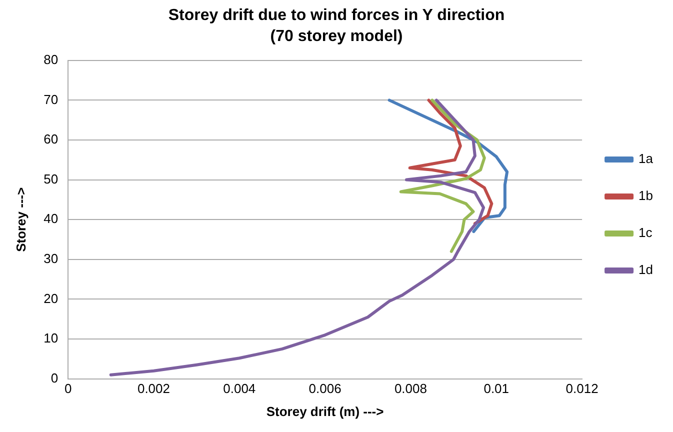 The width and height of the screenshot is (673, 432). What do you see at coordinates (153, 388) in the screenshot?
I see `x-tick-label: 0.002` at bounding box center [153, 388].